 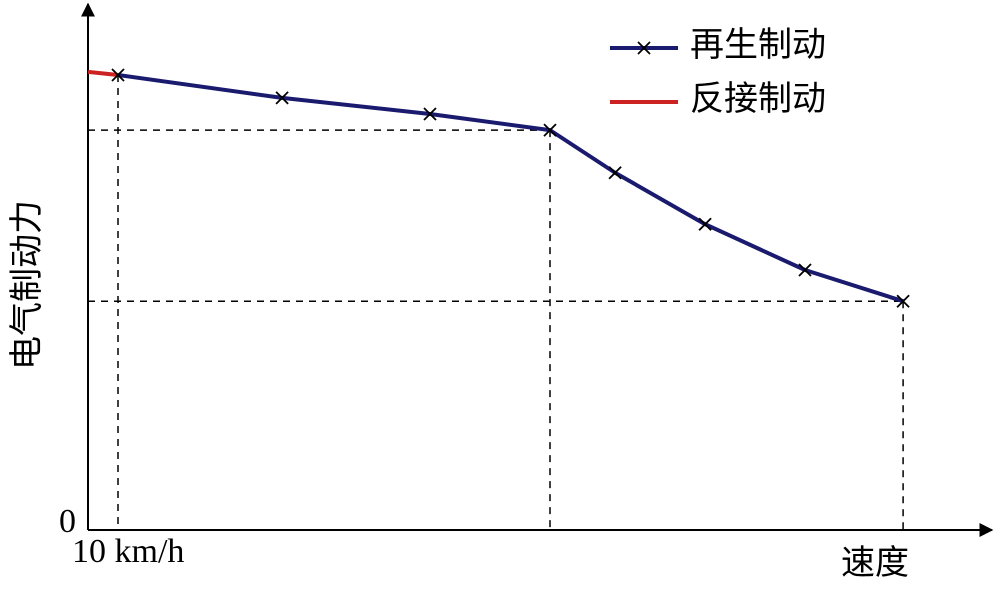 What do you see at coordinates (27, 285) in the screenshot?
I see `y-axis-label: 电气制动力` at bounding box center [27, 285].